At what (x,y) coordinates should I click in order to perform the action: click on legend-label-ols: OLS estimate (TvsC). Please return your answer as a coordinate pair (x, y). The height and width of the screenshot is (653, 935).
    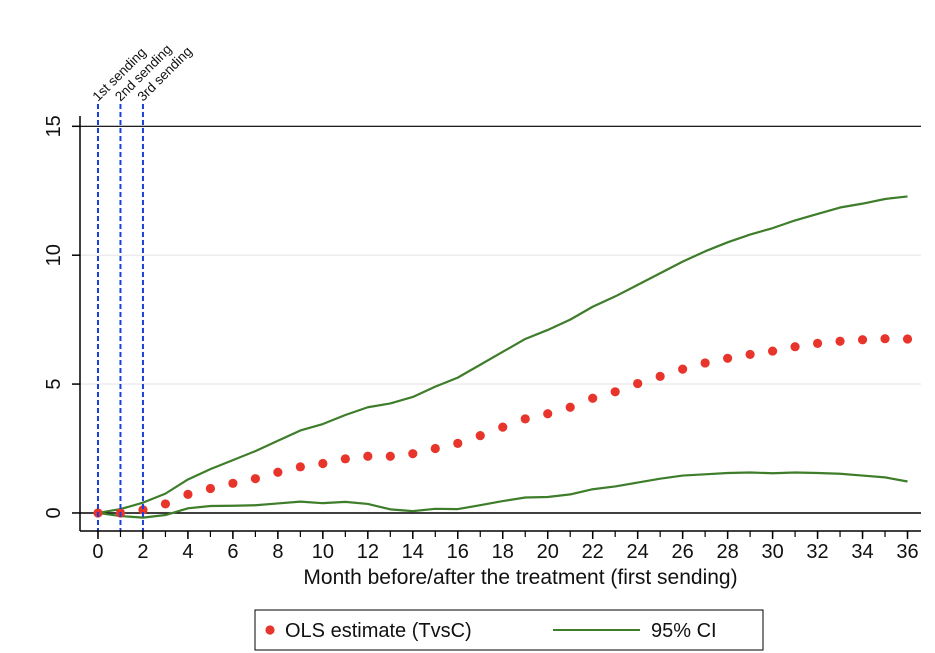
    Looking at the image, I should click on (378, 631).